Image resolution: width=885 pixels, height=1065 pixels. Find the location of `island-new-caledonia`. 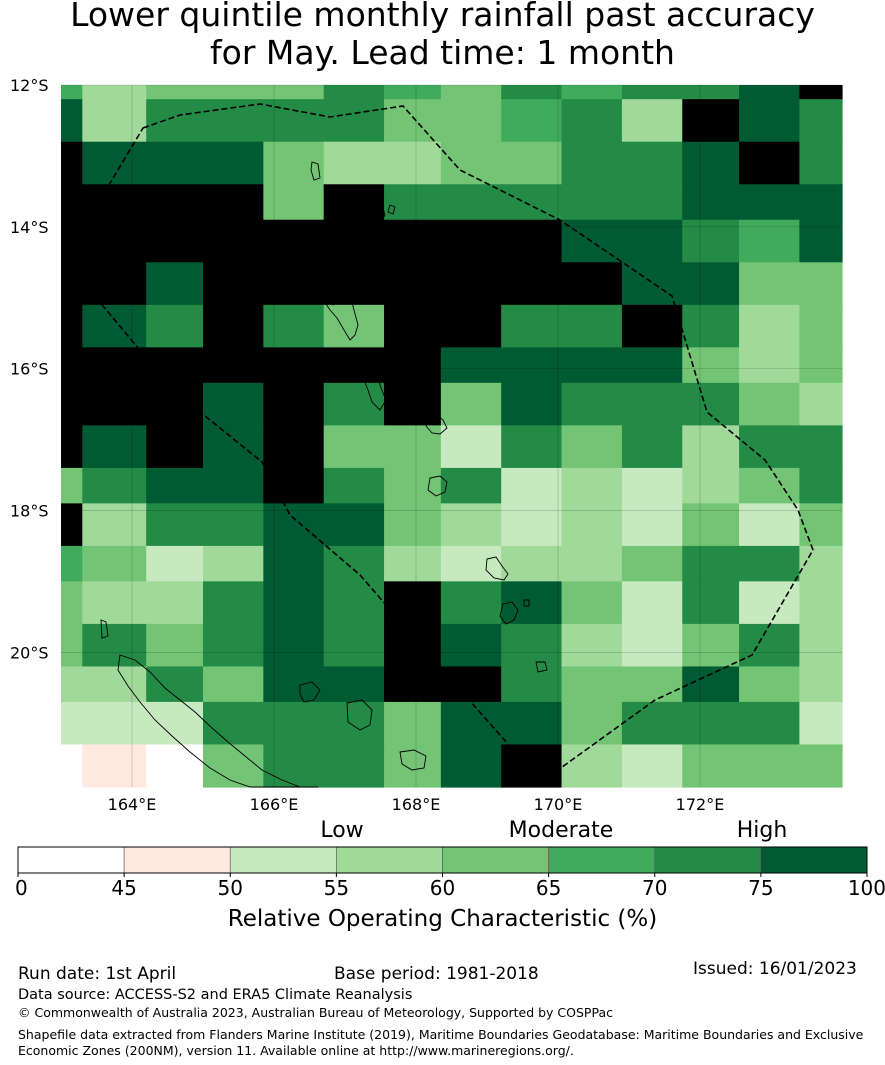

island-new-caledonia is located at coordinates (217, 721).